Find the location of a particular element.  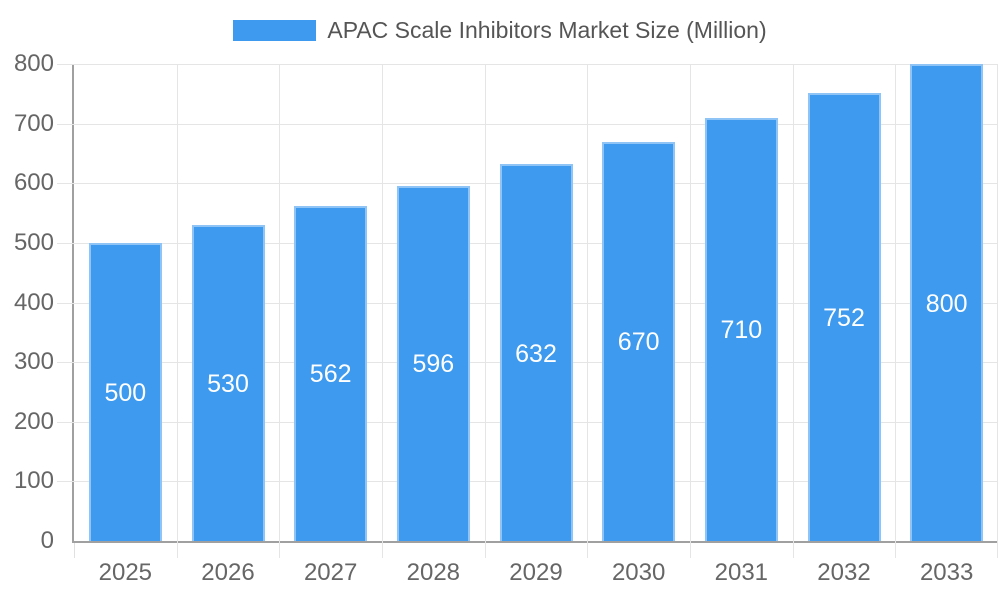

y-tick-label: 500 is located at coordinates (33, 242).